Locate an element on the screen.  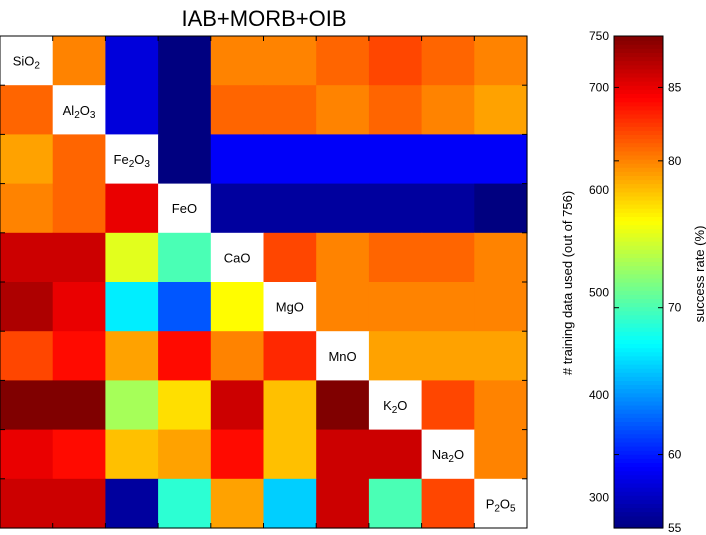
secondary-axis-tick-label: 300 is located at coordinates (599, 497).